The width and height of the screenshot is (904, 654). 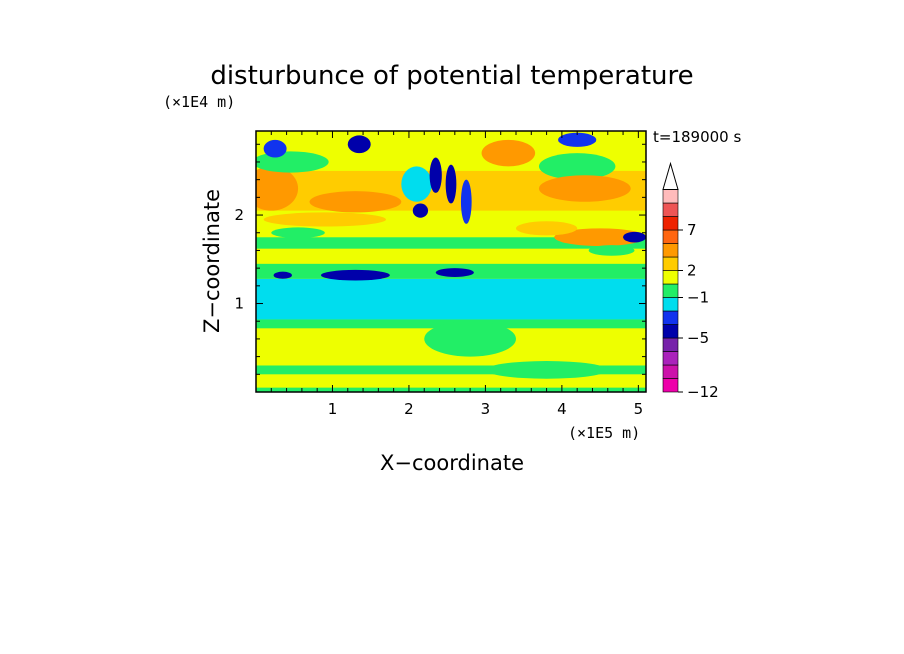 What do you see at coordinates (604, 433) in the screenshot?
I see `x-scale-label: (×1E5 m)` at bounding box center [604, 433].